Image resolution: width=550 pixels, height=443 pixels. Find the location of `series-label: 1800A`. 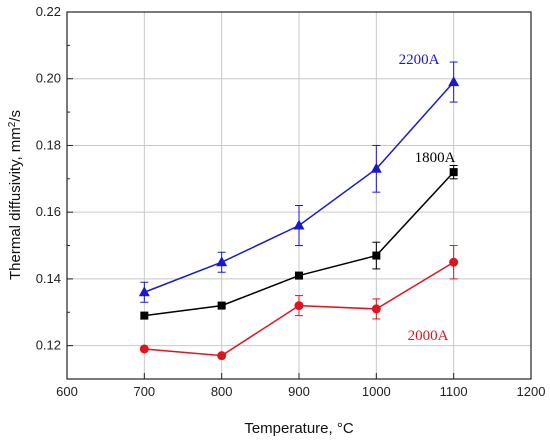

series-label: 1800A is located at coordinates (435, 158).